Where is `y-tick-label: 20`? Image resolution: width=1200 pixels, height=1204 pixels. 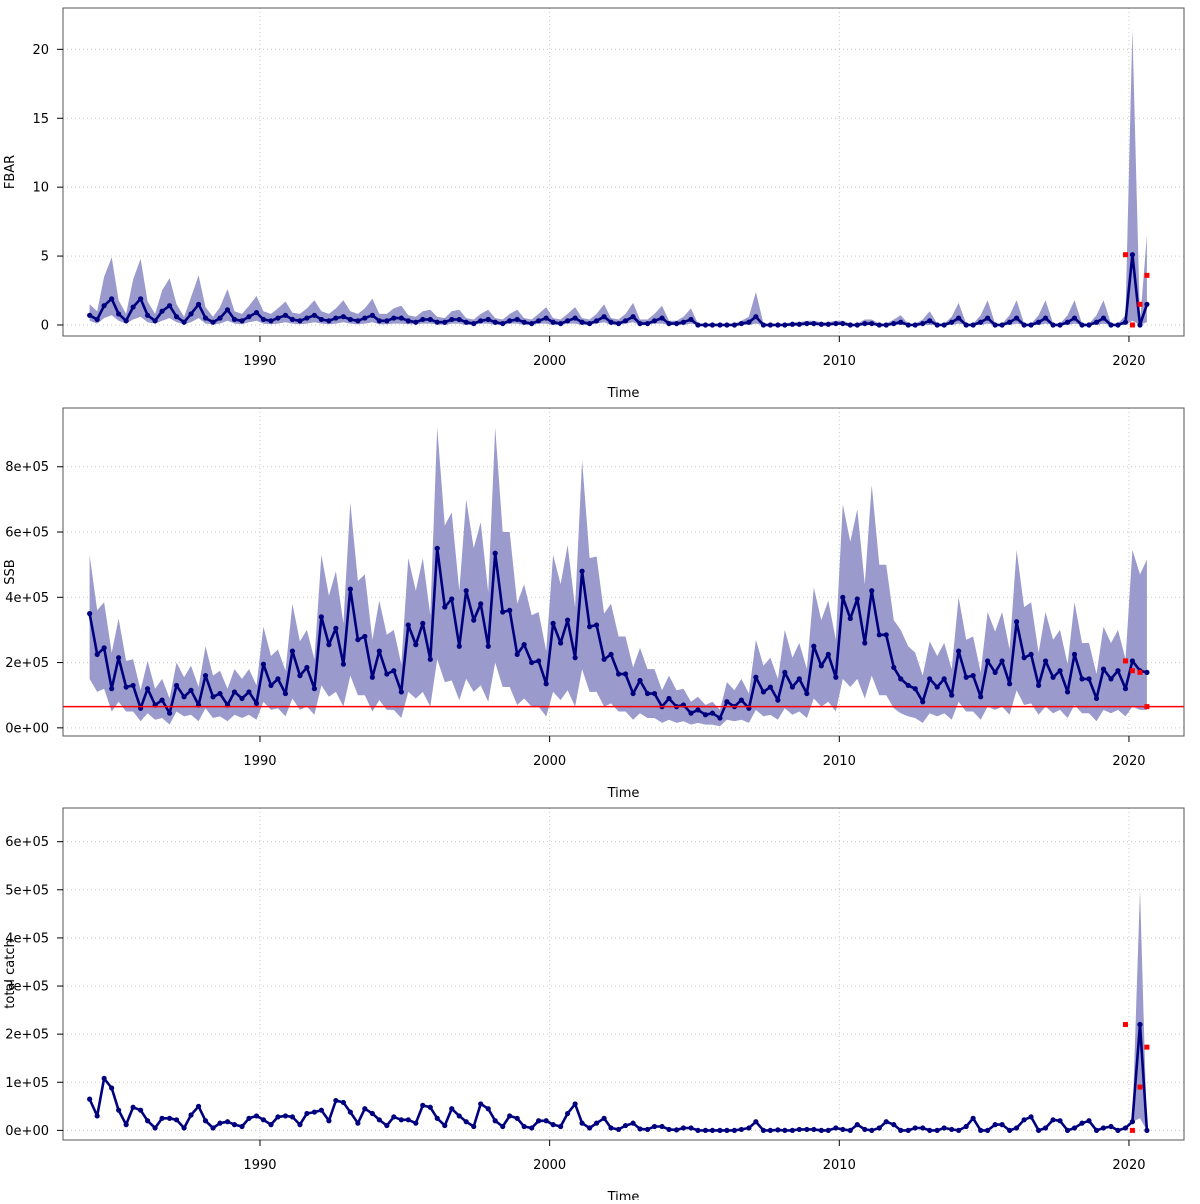 y-tick-label: 20 is located at coordinates (40, 50).